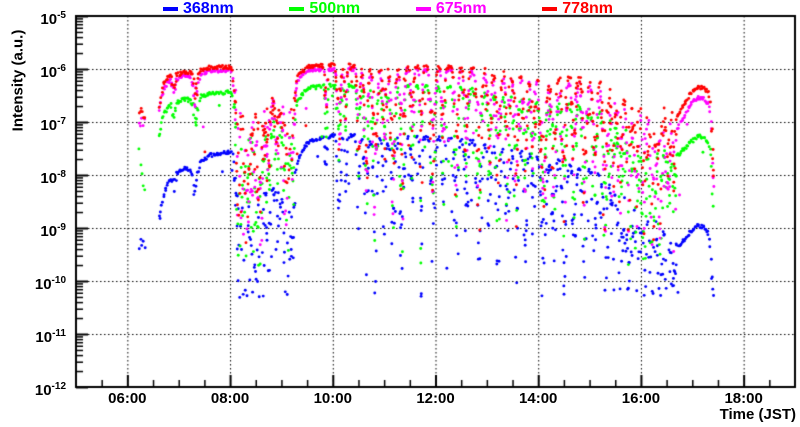  Describe the element at coordinates (757, 414) in the screenshot. I see `x-axis-title: Time (JST)` at that location.